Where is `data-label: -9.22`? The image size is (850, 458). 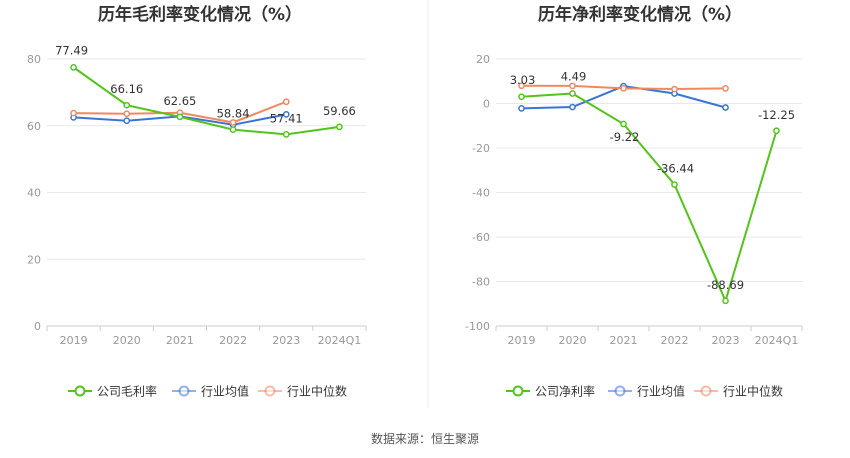
data-label: -9.22 is located at coordinates (625, 137).